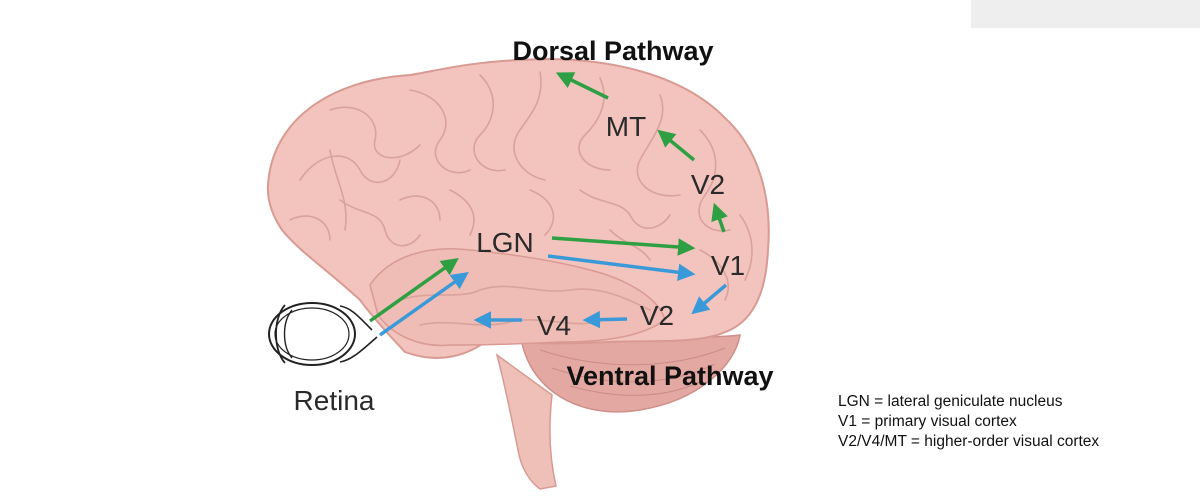  Describe the element at coordinates (623, 246) in the screenshot. I see `arrow-lgn-v1-dorsal` at that location.